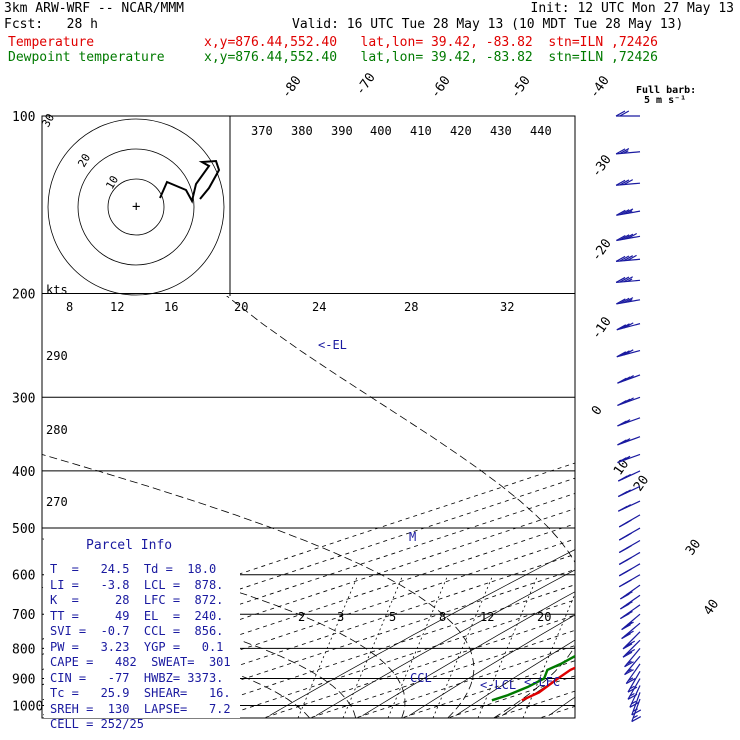 The image size is (740, 740). What do you see at coordinates (541, 131) in the screenshot?
I see `theta-label: 440` at bounding box center [541, 131].